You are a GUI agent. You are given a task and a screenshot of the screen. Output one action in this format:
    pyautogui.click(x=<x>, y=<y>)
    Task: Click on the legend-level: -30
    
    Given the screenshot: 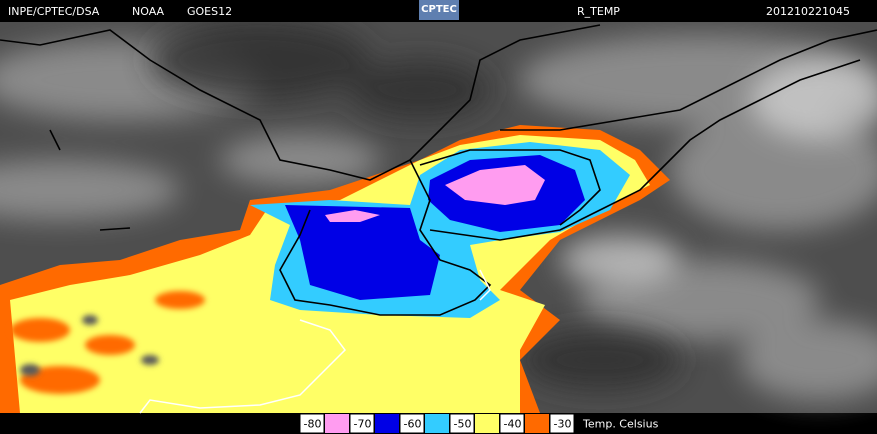 What is the action you would take?
    pyautogui.click(x=563, y=424)
    